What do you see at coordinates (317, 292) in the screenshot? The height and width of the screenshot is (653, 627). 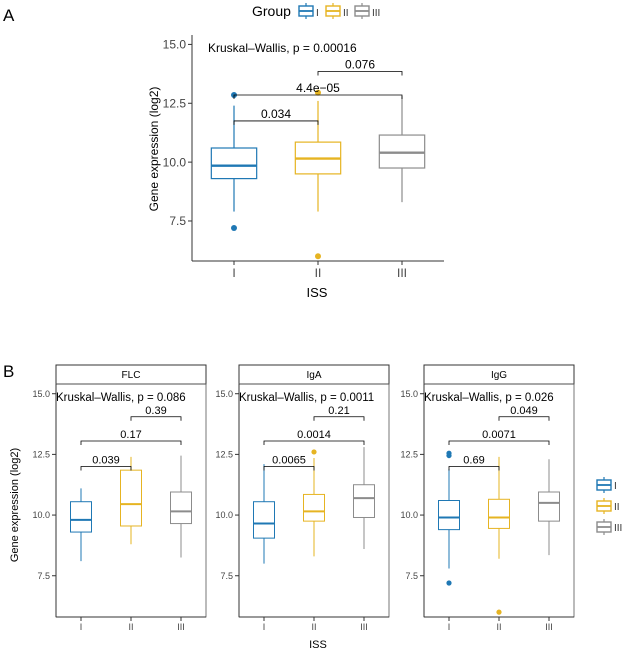 I see `chart-a-xlabel: ISS` at bounding box center [317, 292].